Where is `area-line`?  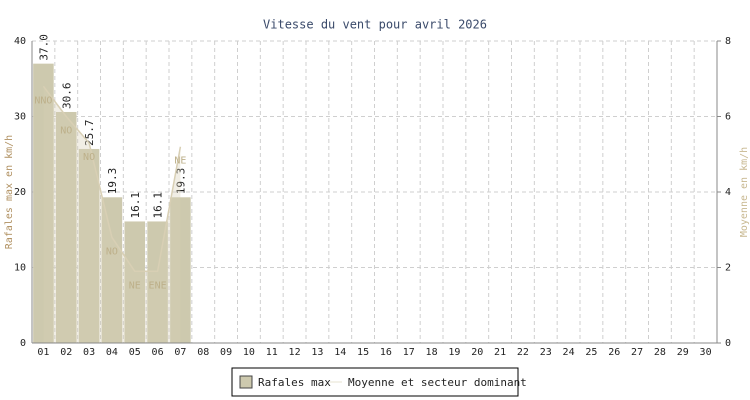
area-line is located at coordinates (112, 179).